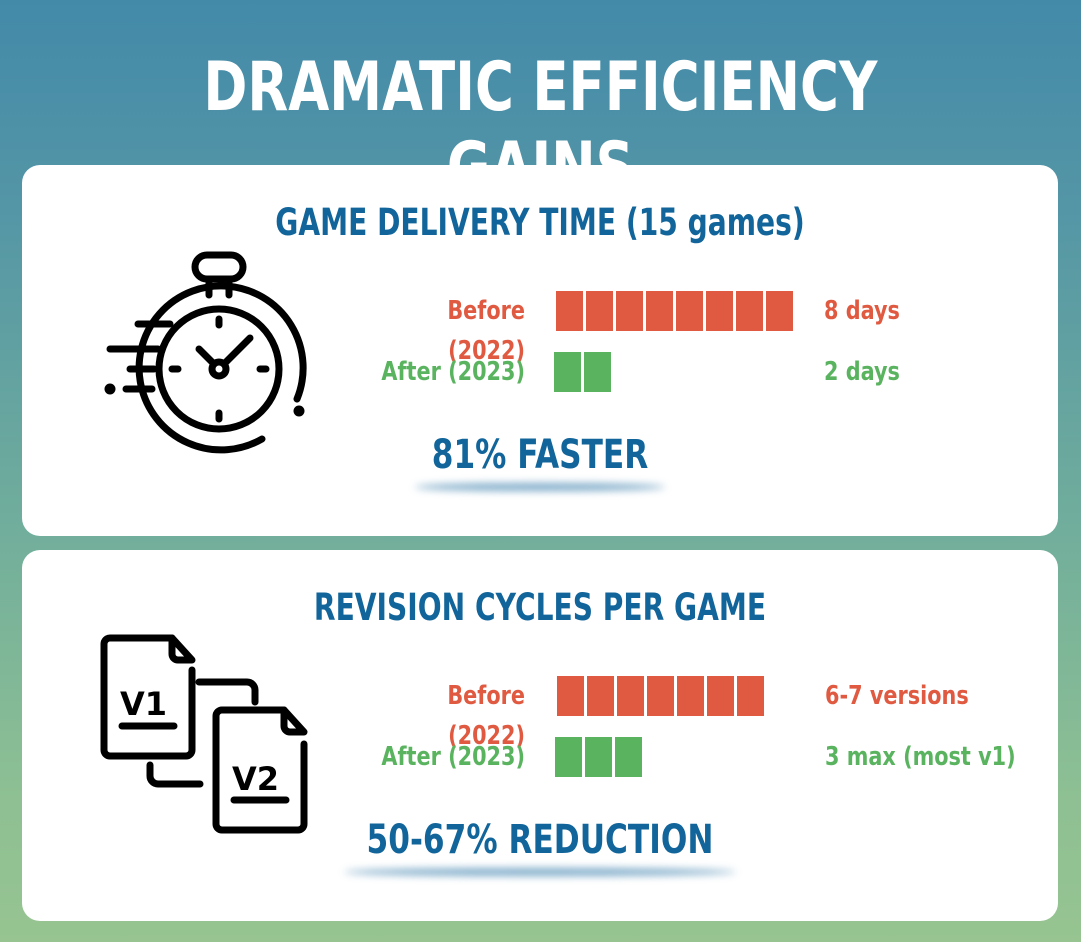 The image size is (1081, 942). I want to click on card-title: REVISION CYCLES PER GAME, so click(540, 607).